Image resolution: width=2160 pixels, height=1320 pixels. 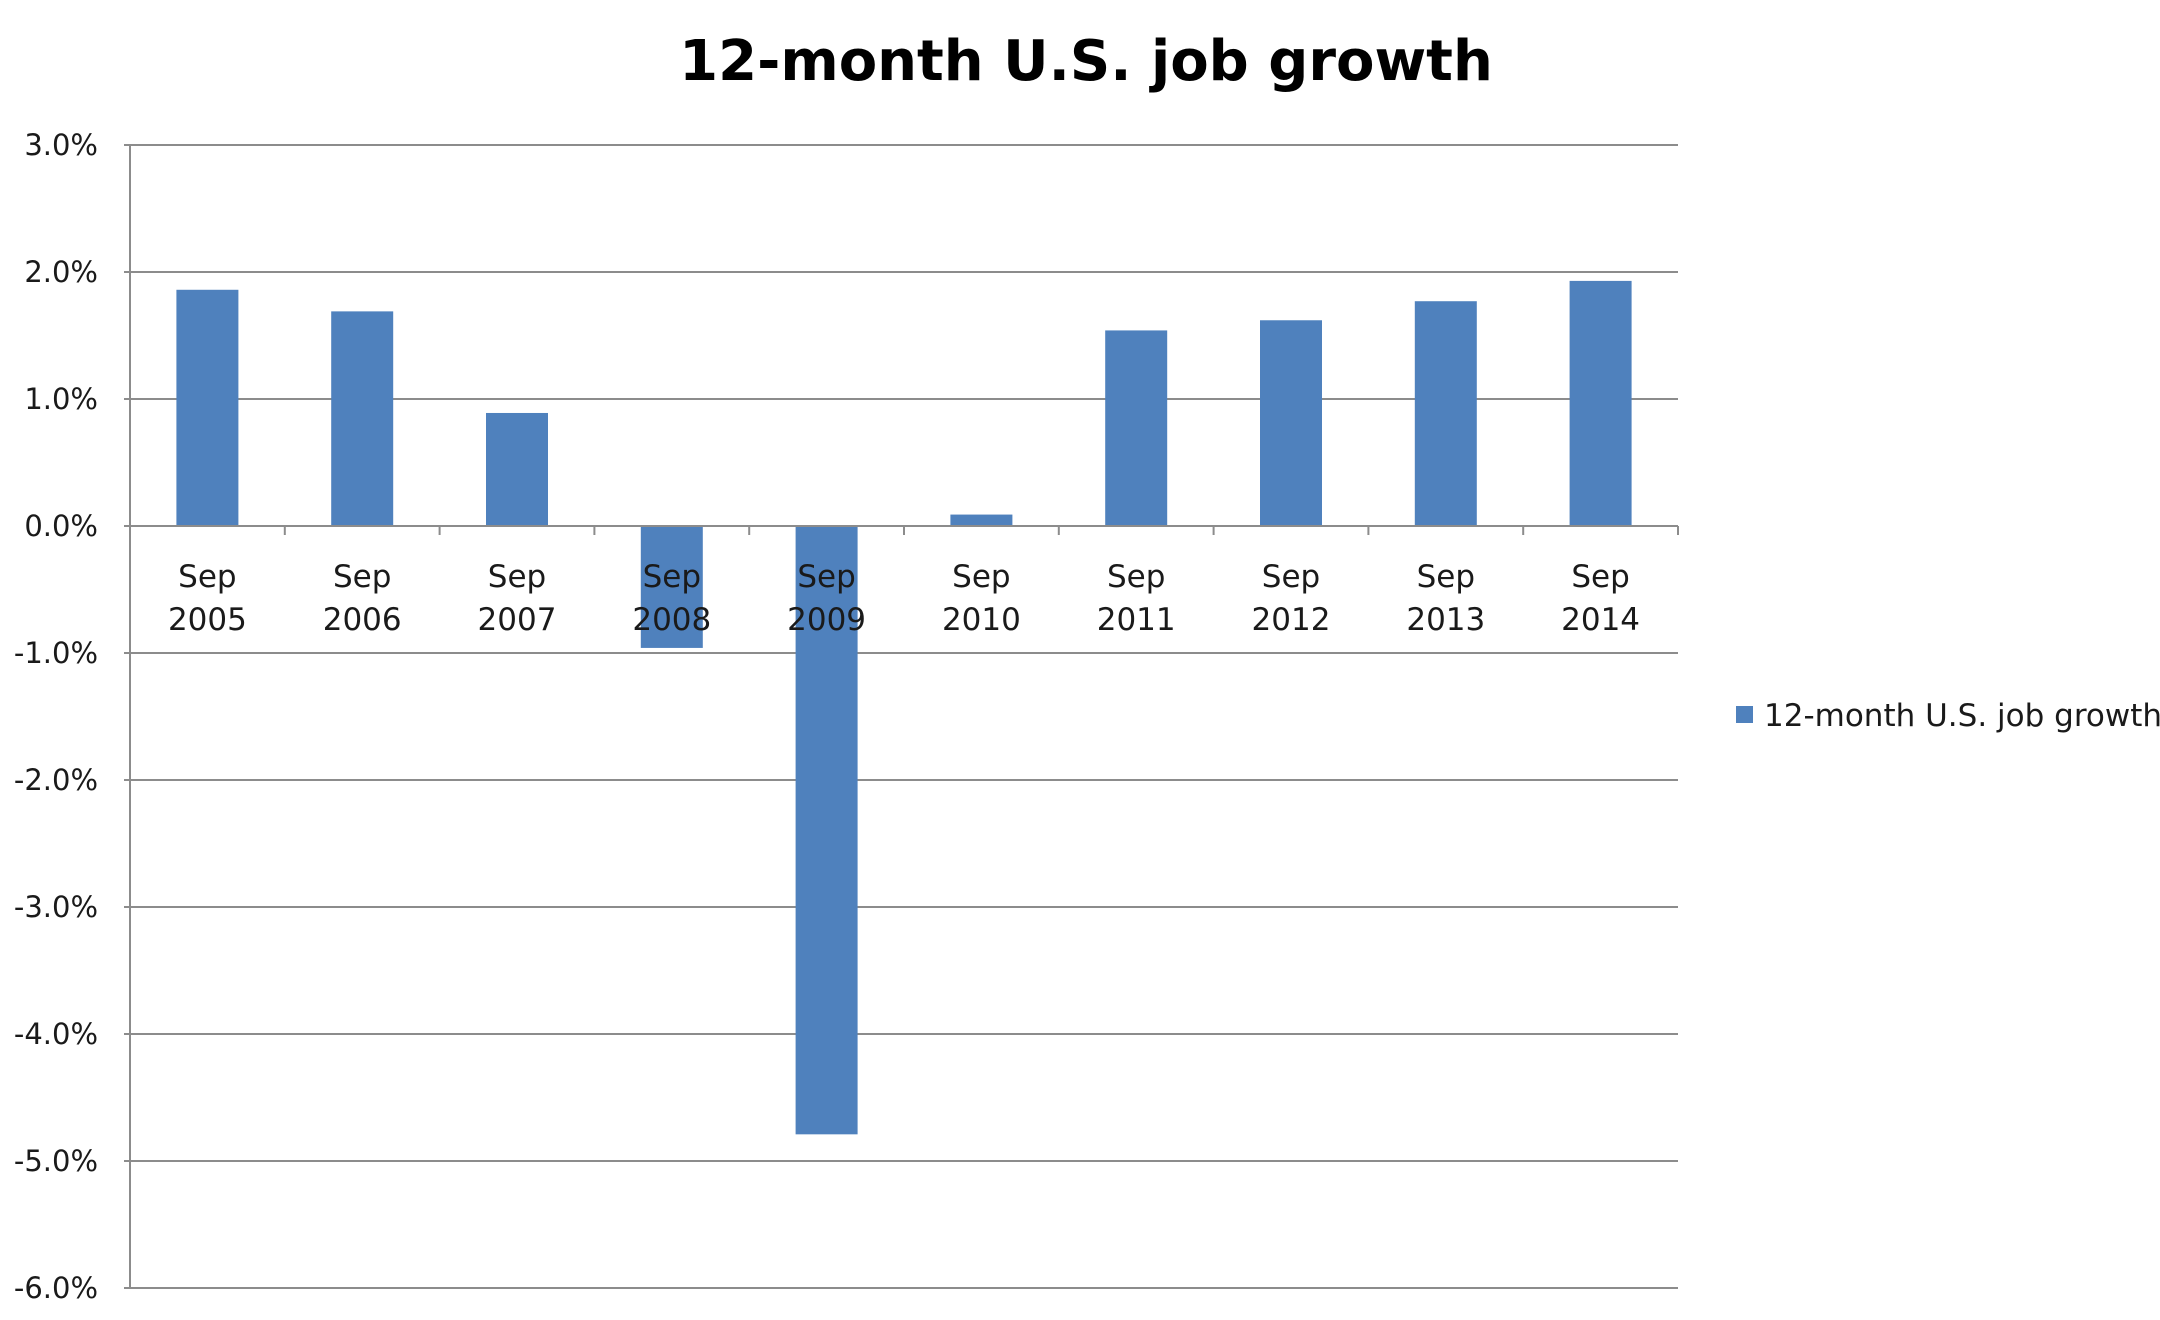 I want to click on y-tick-label: -1.0%, so click(x=56, y=653).